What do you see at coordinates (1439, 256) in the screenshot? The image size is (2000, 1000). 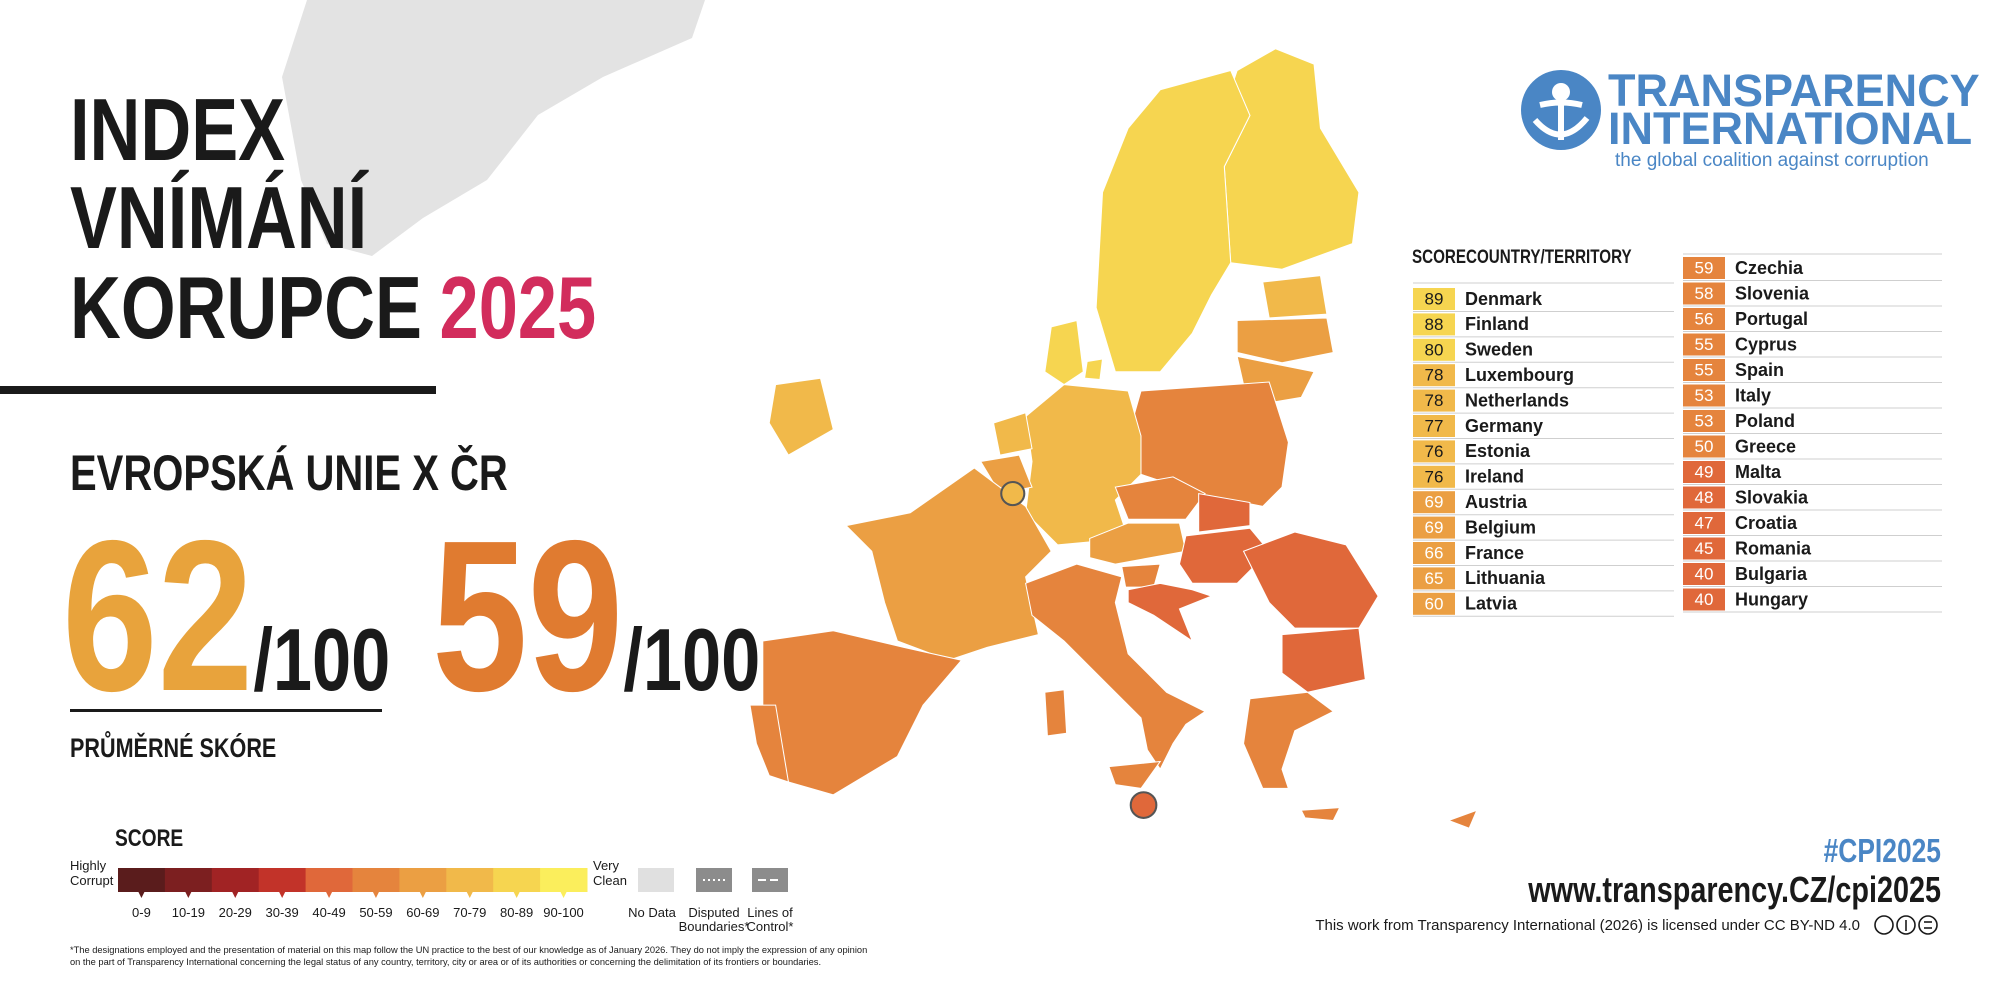 I see `table-header: SCORE` at bounding box center [1439, 256].